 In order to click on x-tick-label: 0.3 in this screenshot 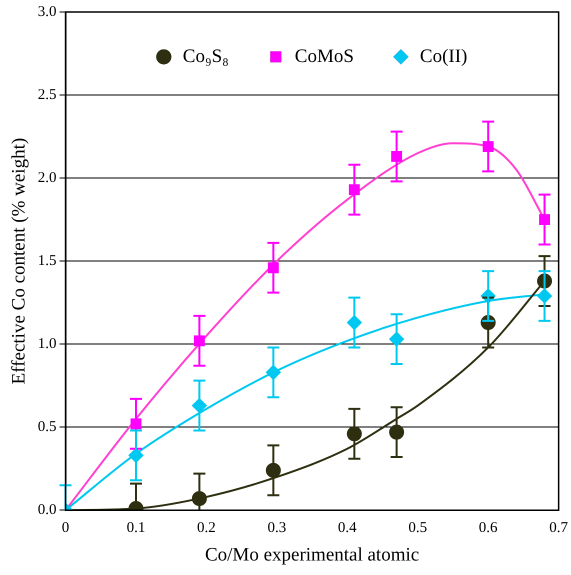, I will do `click(276, 528)`.